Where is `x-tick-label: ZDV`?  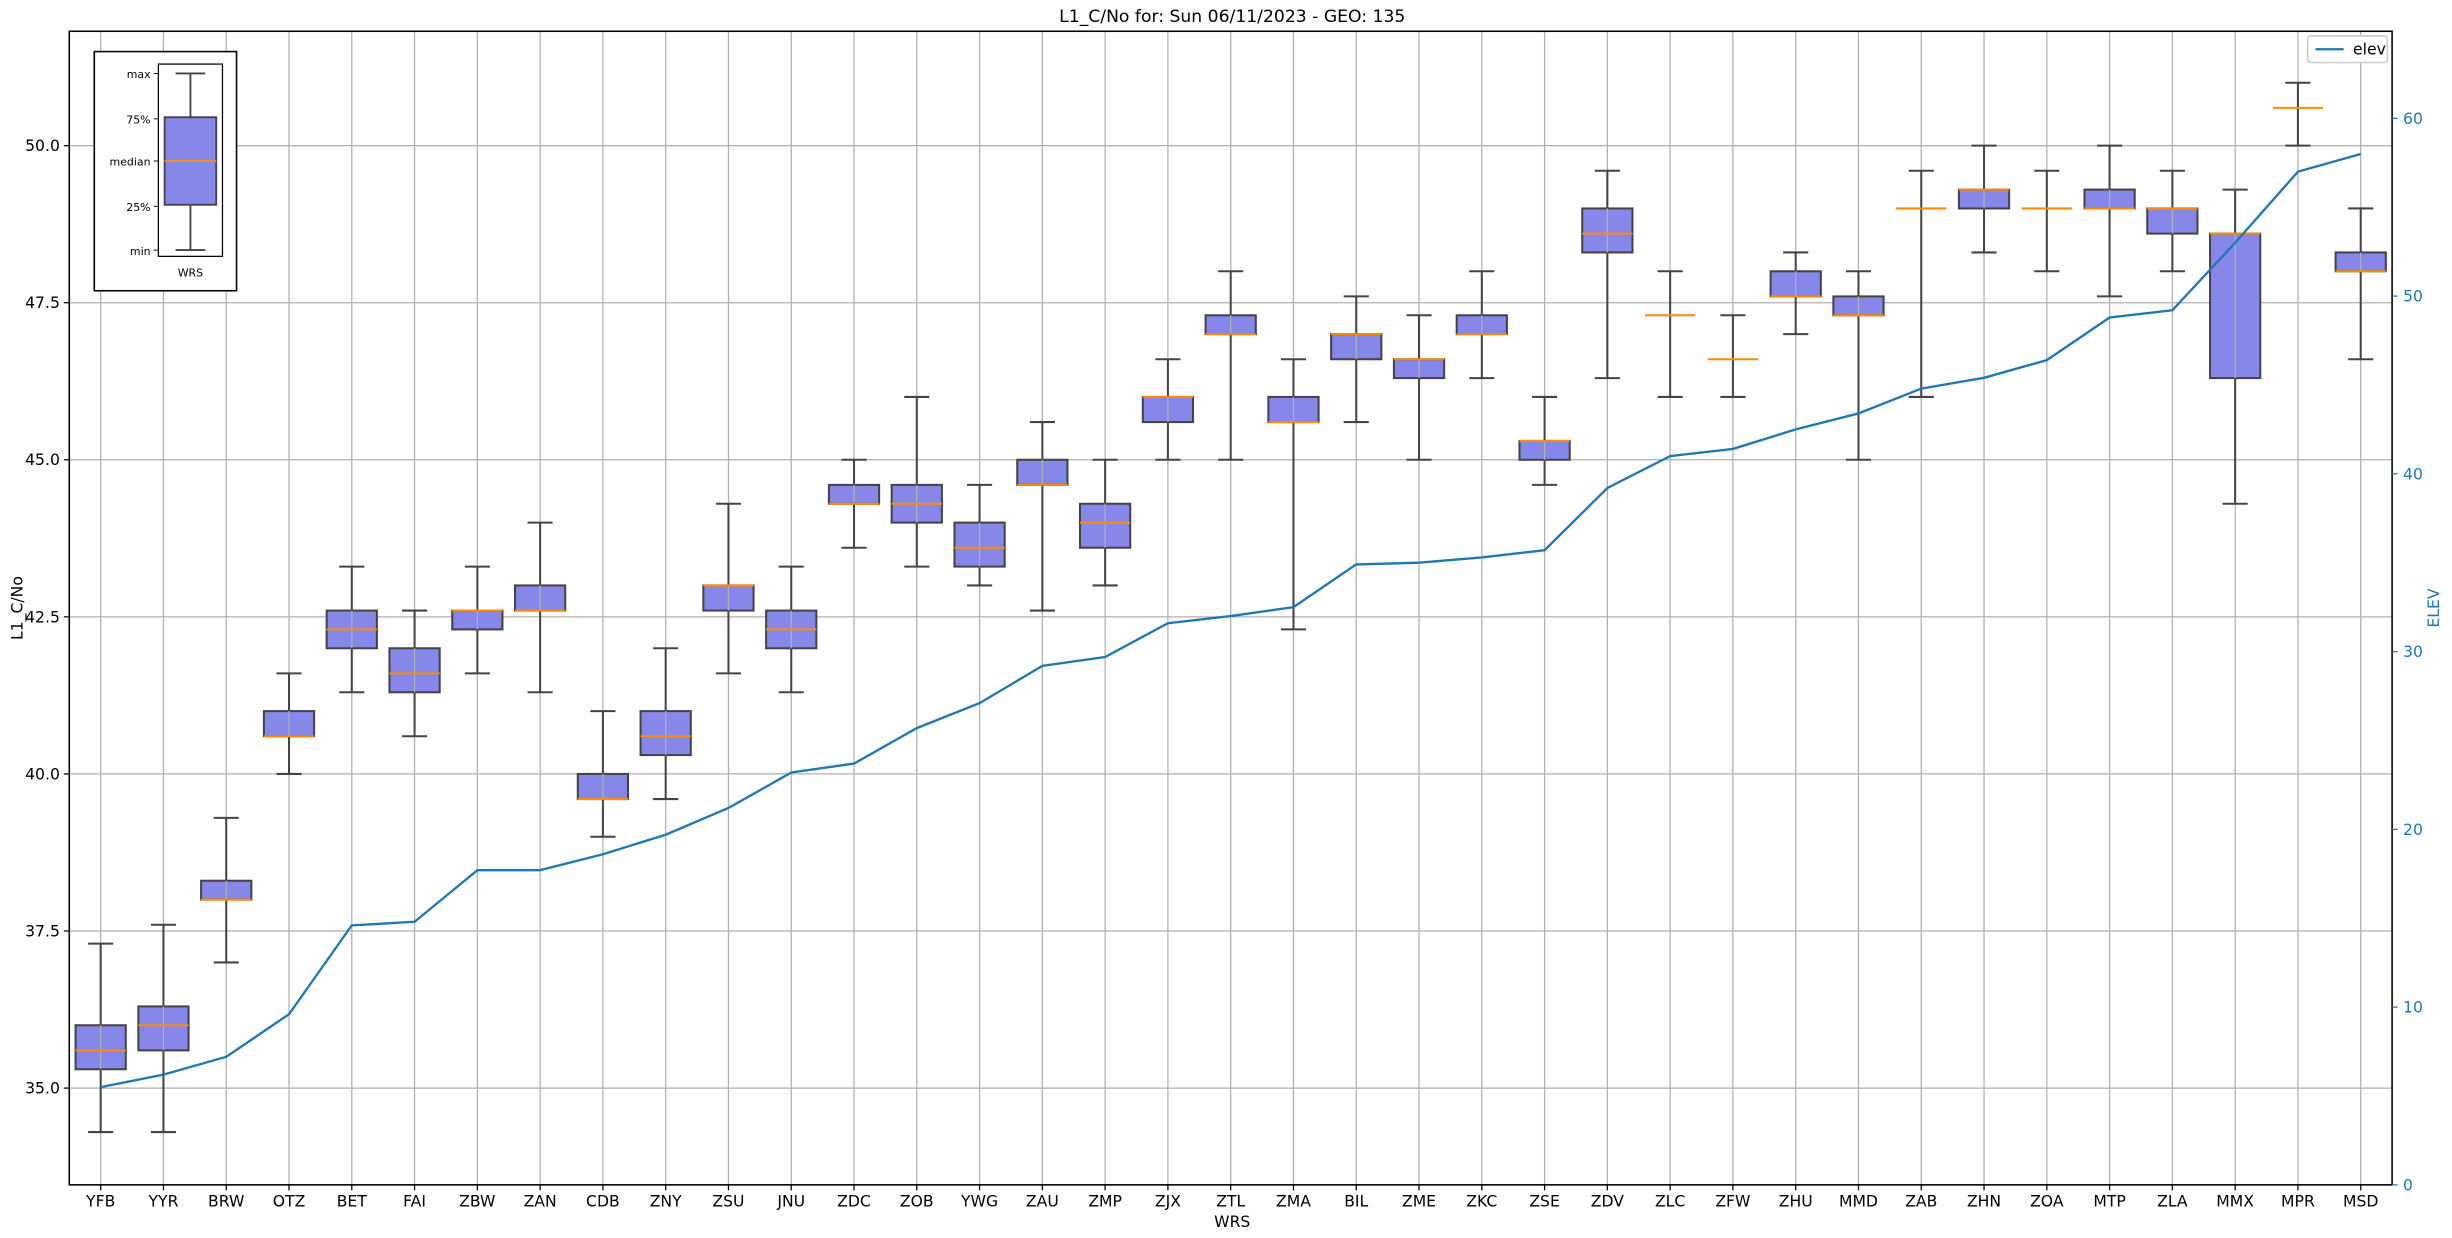
x-tick-label: ZDV is located at coordinates (1607, 1201).